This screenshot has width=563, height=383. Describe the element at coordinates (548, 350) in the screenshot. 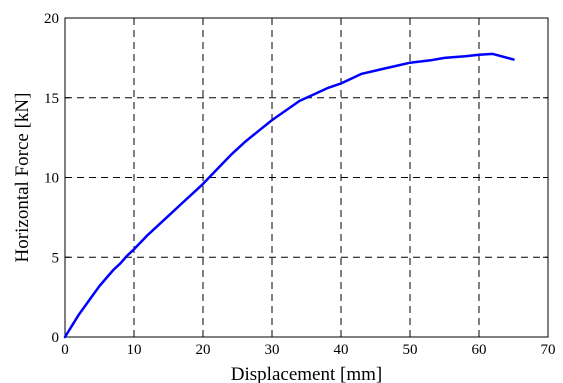

I see `x-tick-label: 70` at that location.